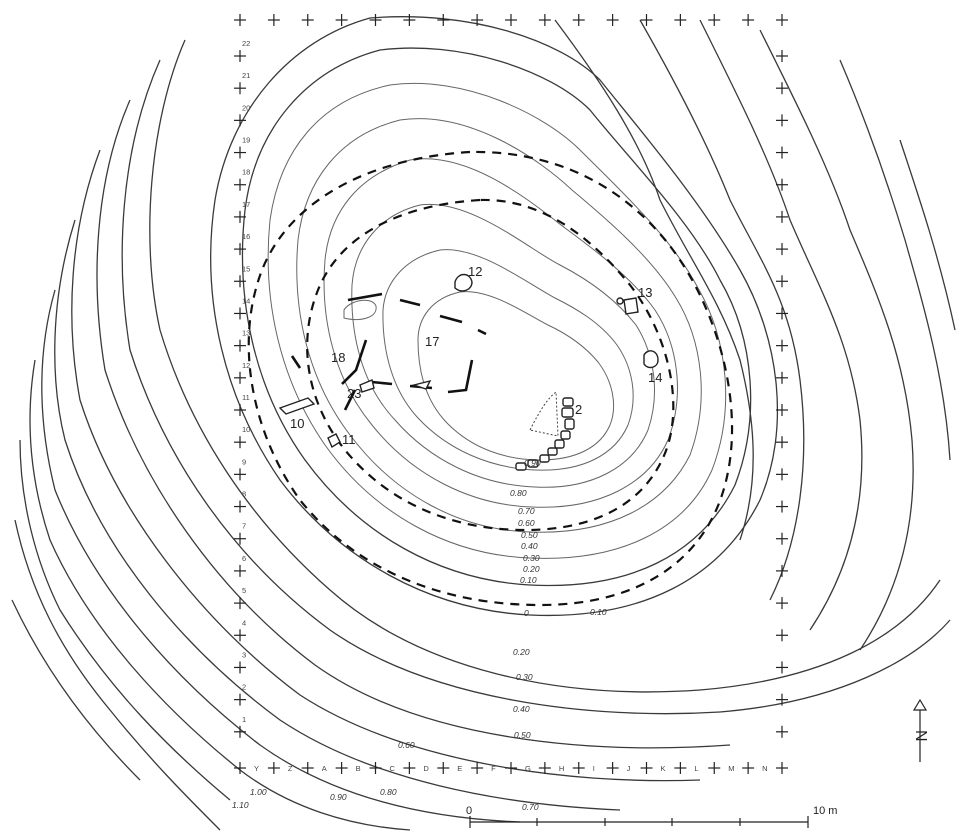 This screenshot has height=832, width=963. I want to click on feature-label-10: 10, so click(297, 423).